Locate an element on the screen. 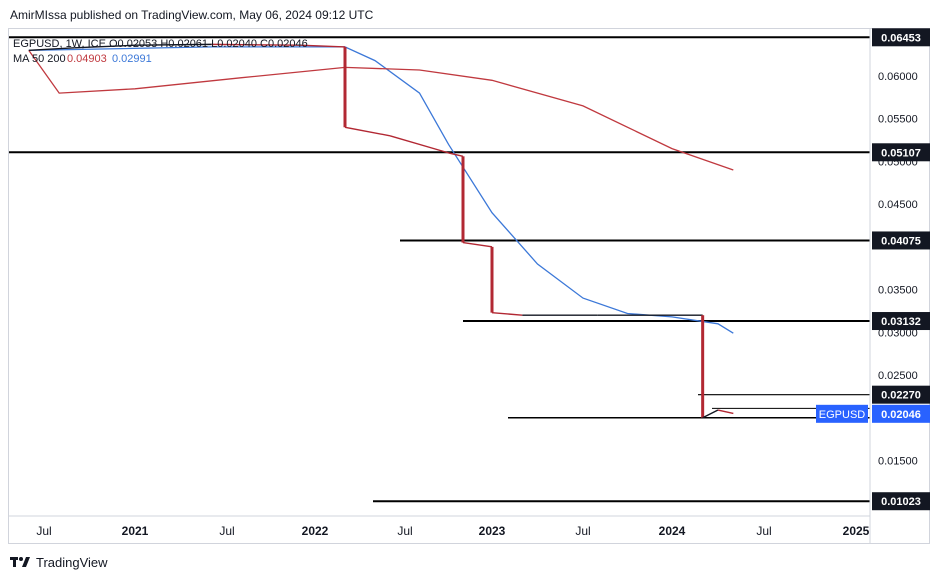 This screenshot has height=579, width=939. level-price-label: 0.02270 is located at coordinates (901, 396).